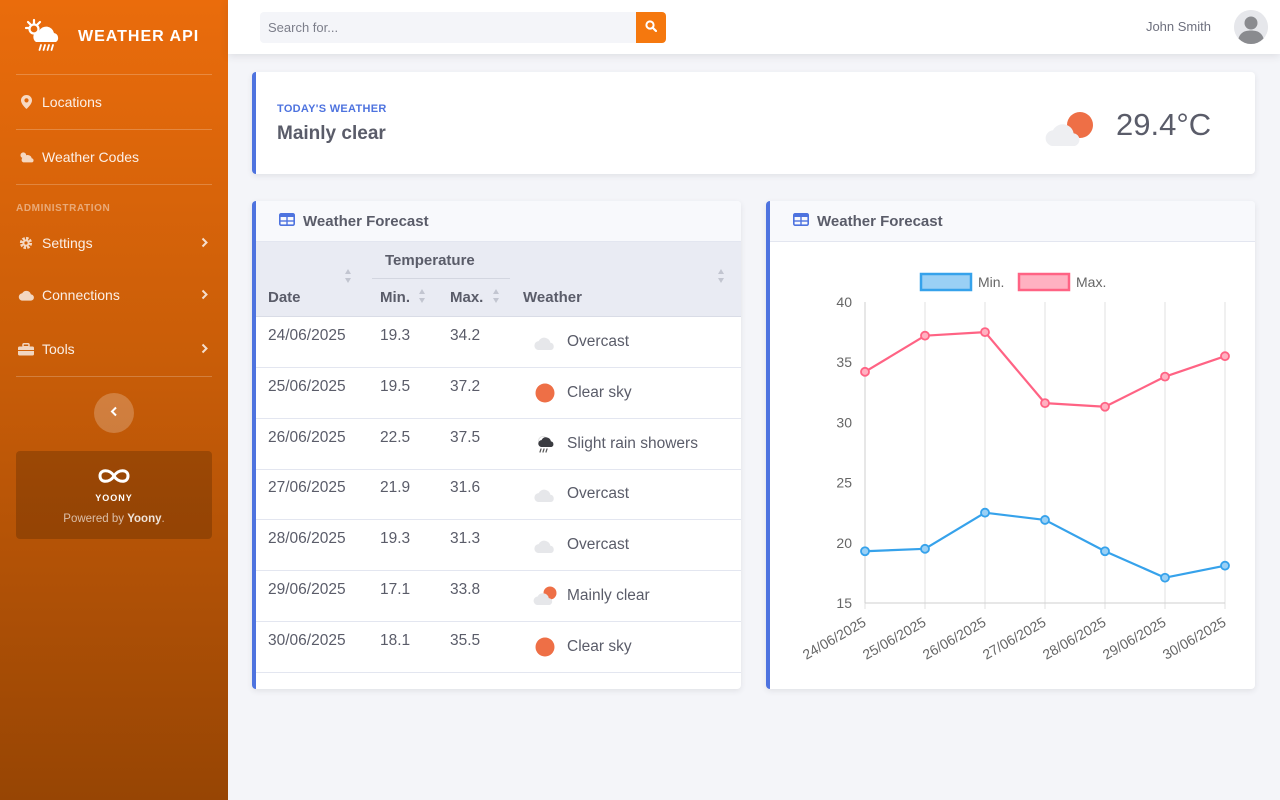 The height and width of the screenshot is (800, 1280). Describe the element at coordinates (552, 297) in the screenshot. I see `column-header-weather: Weather` at that location.